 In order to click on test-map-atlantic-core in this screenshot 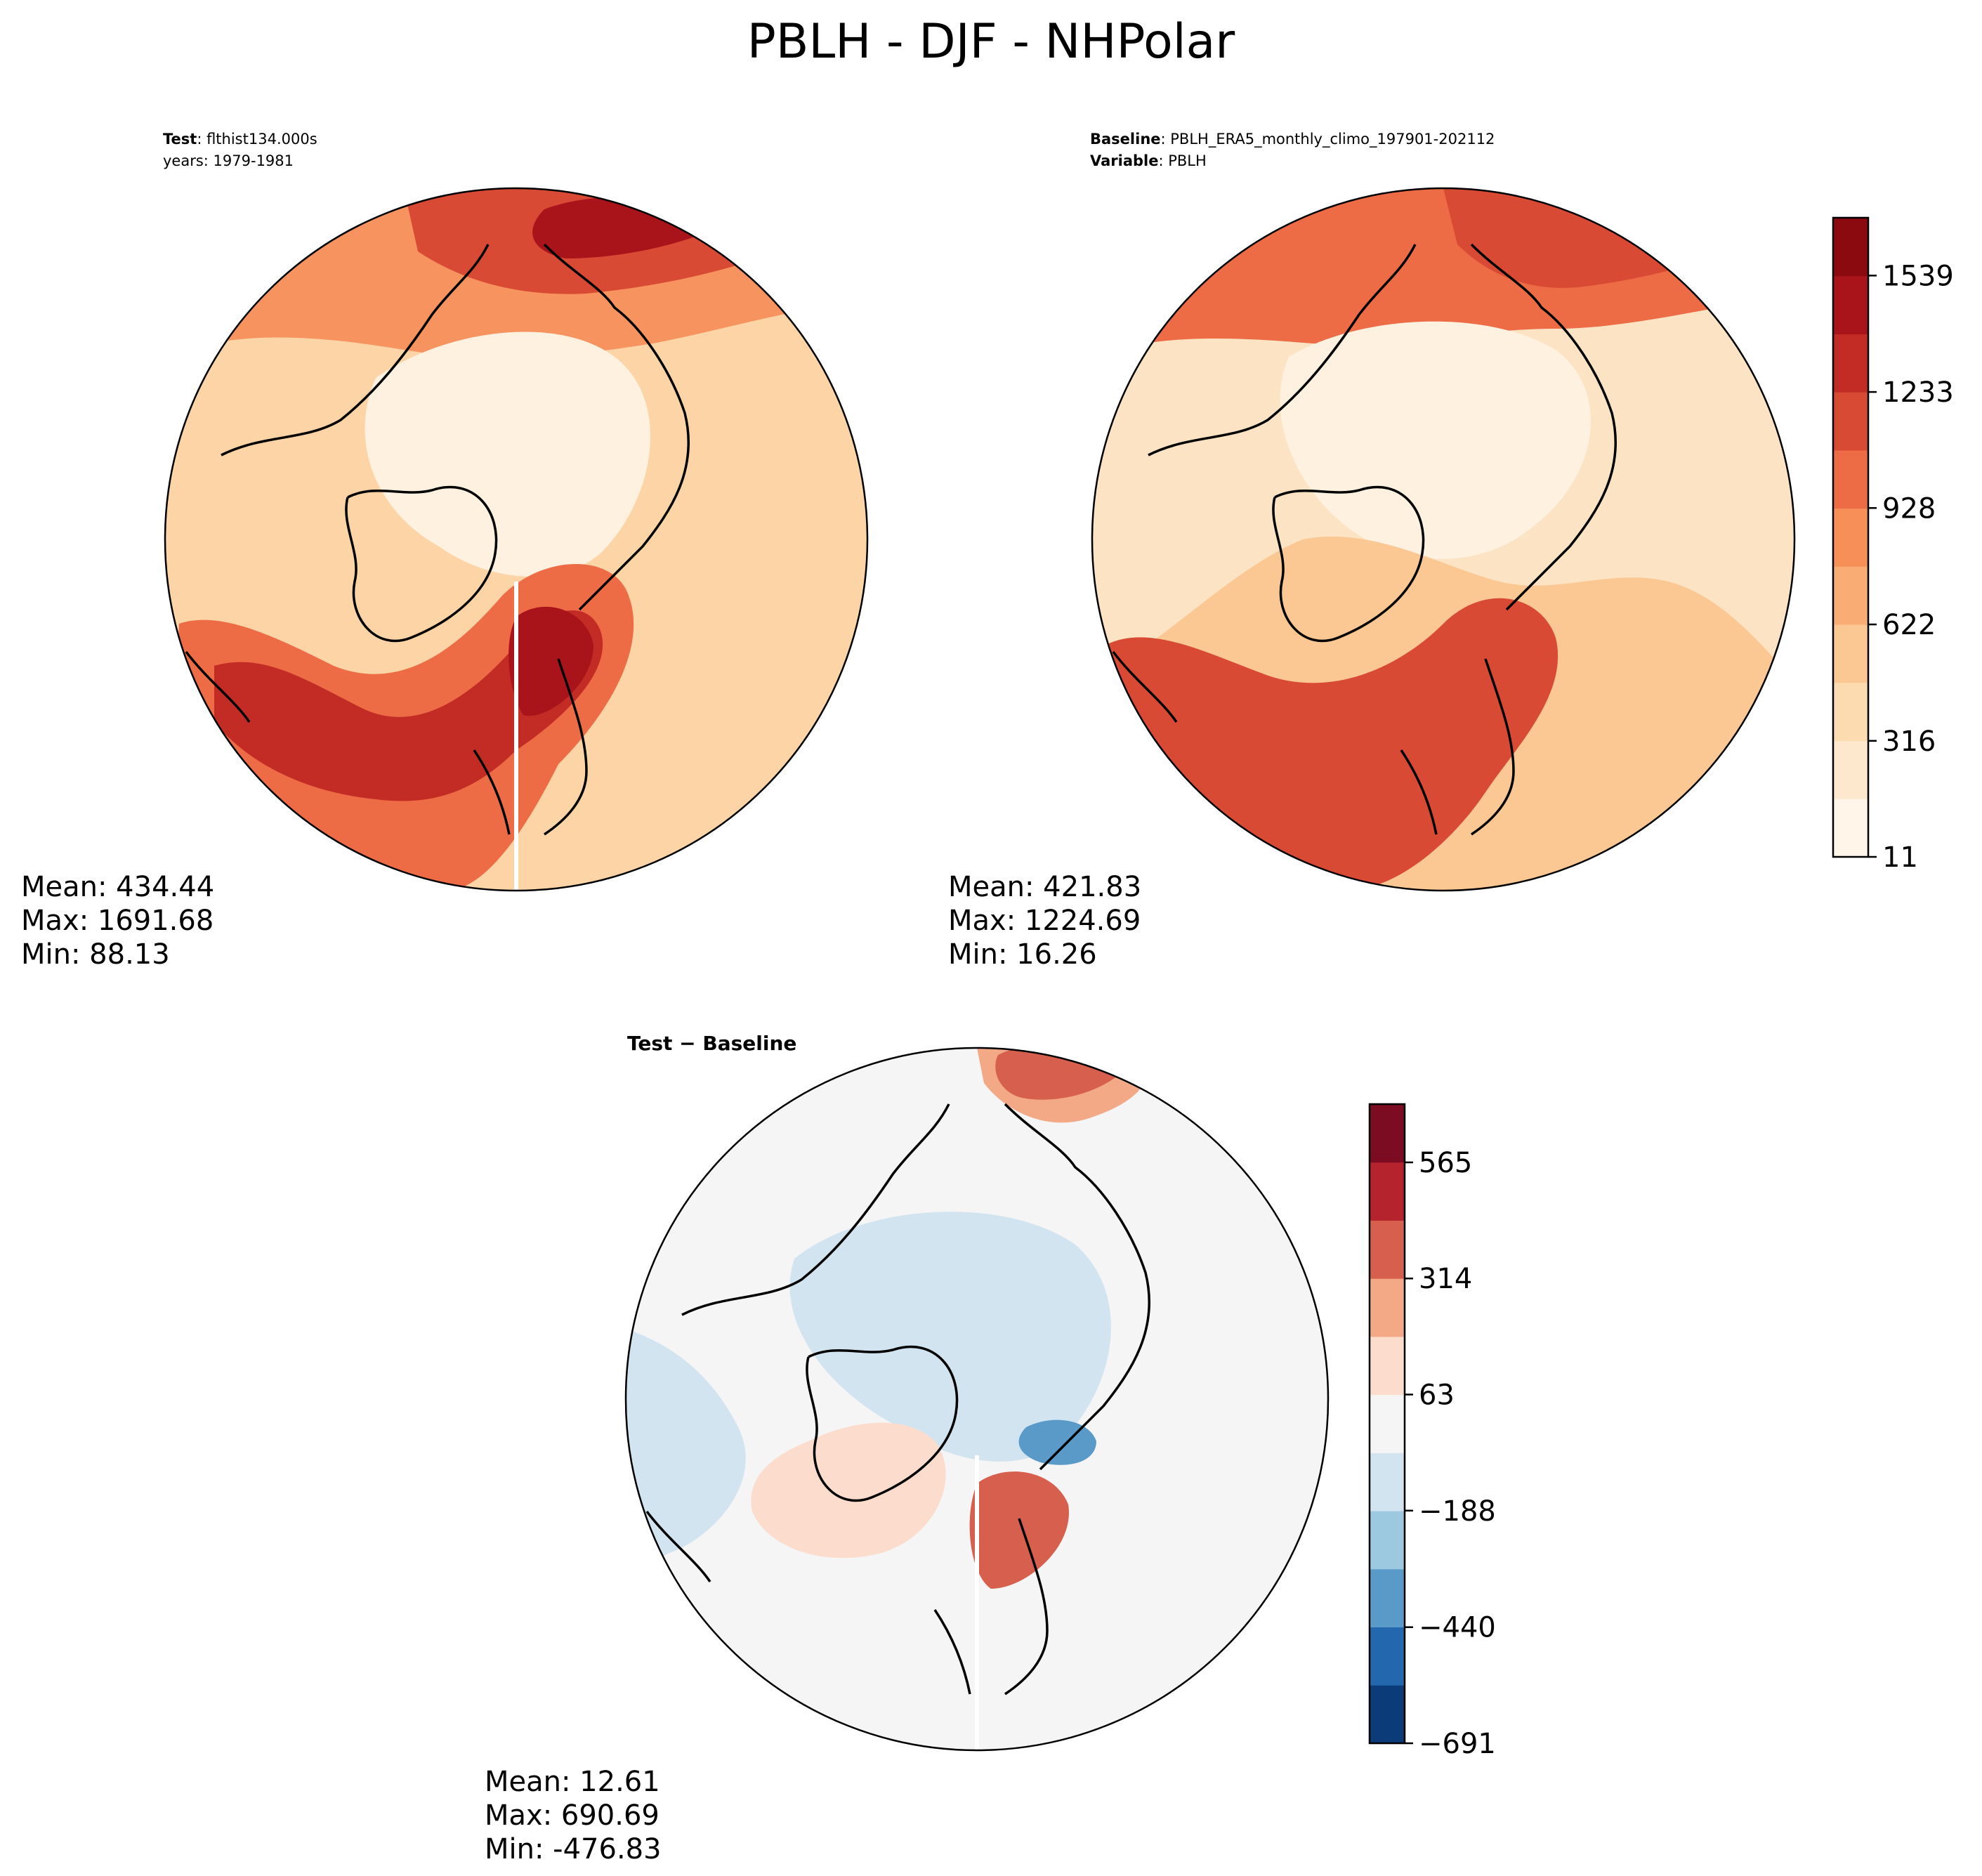, I will do `click(408, 705)`.